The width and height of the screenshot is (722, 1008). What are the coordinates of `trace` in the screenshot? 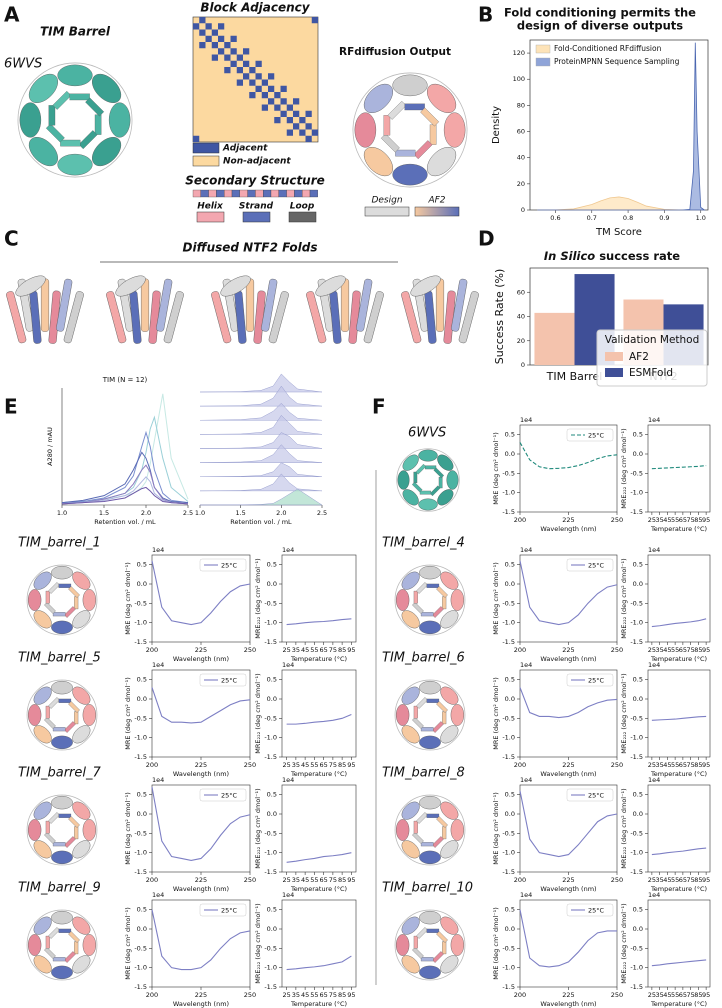 It's located at (125, 477).